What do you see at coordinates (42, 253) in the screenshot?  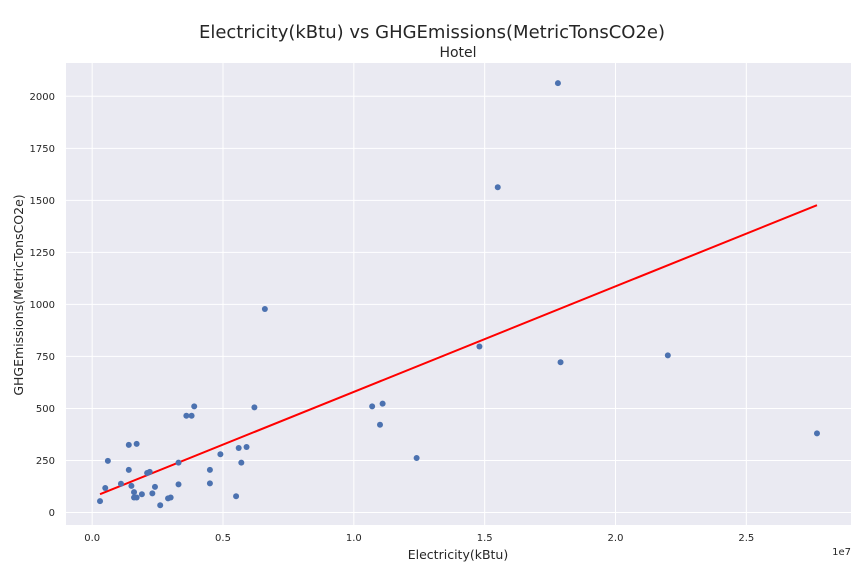 I see `y-tick-label: 1250` at bounding box center [42, 253].